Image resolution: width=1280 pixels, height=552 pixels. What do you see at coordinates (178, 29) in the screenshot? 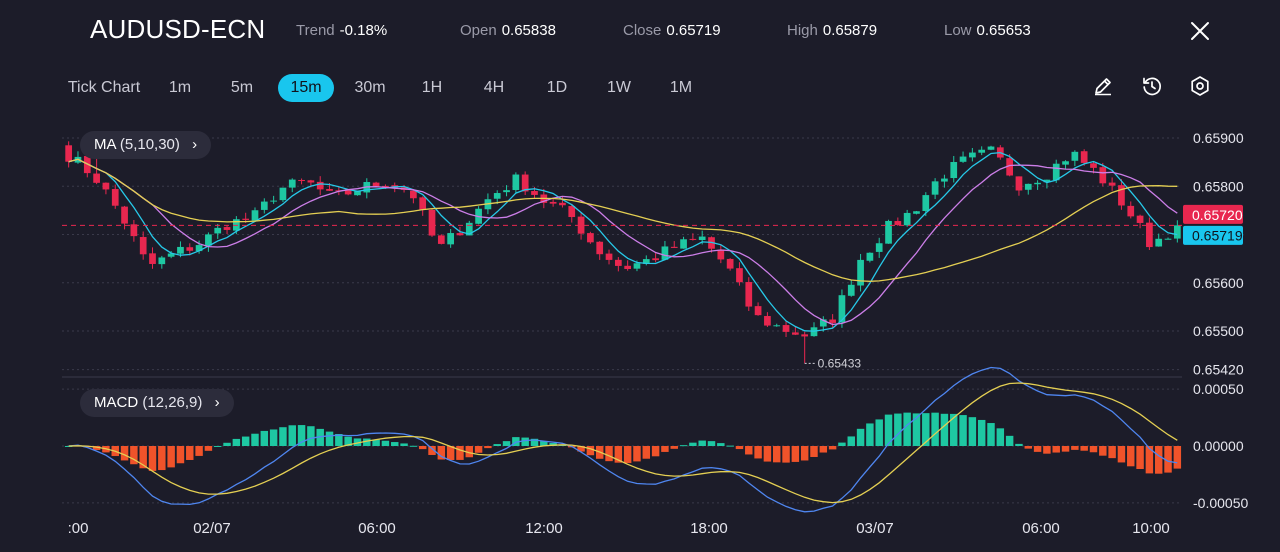
I see `symbol-title: AUDUSD-ECN` at bounding box center [178, 29].